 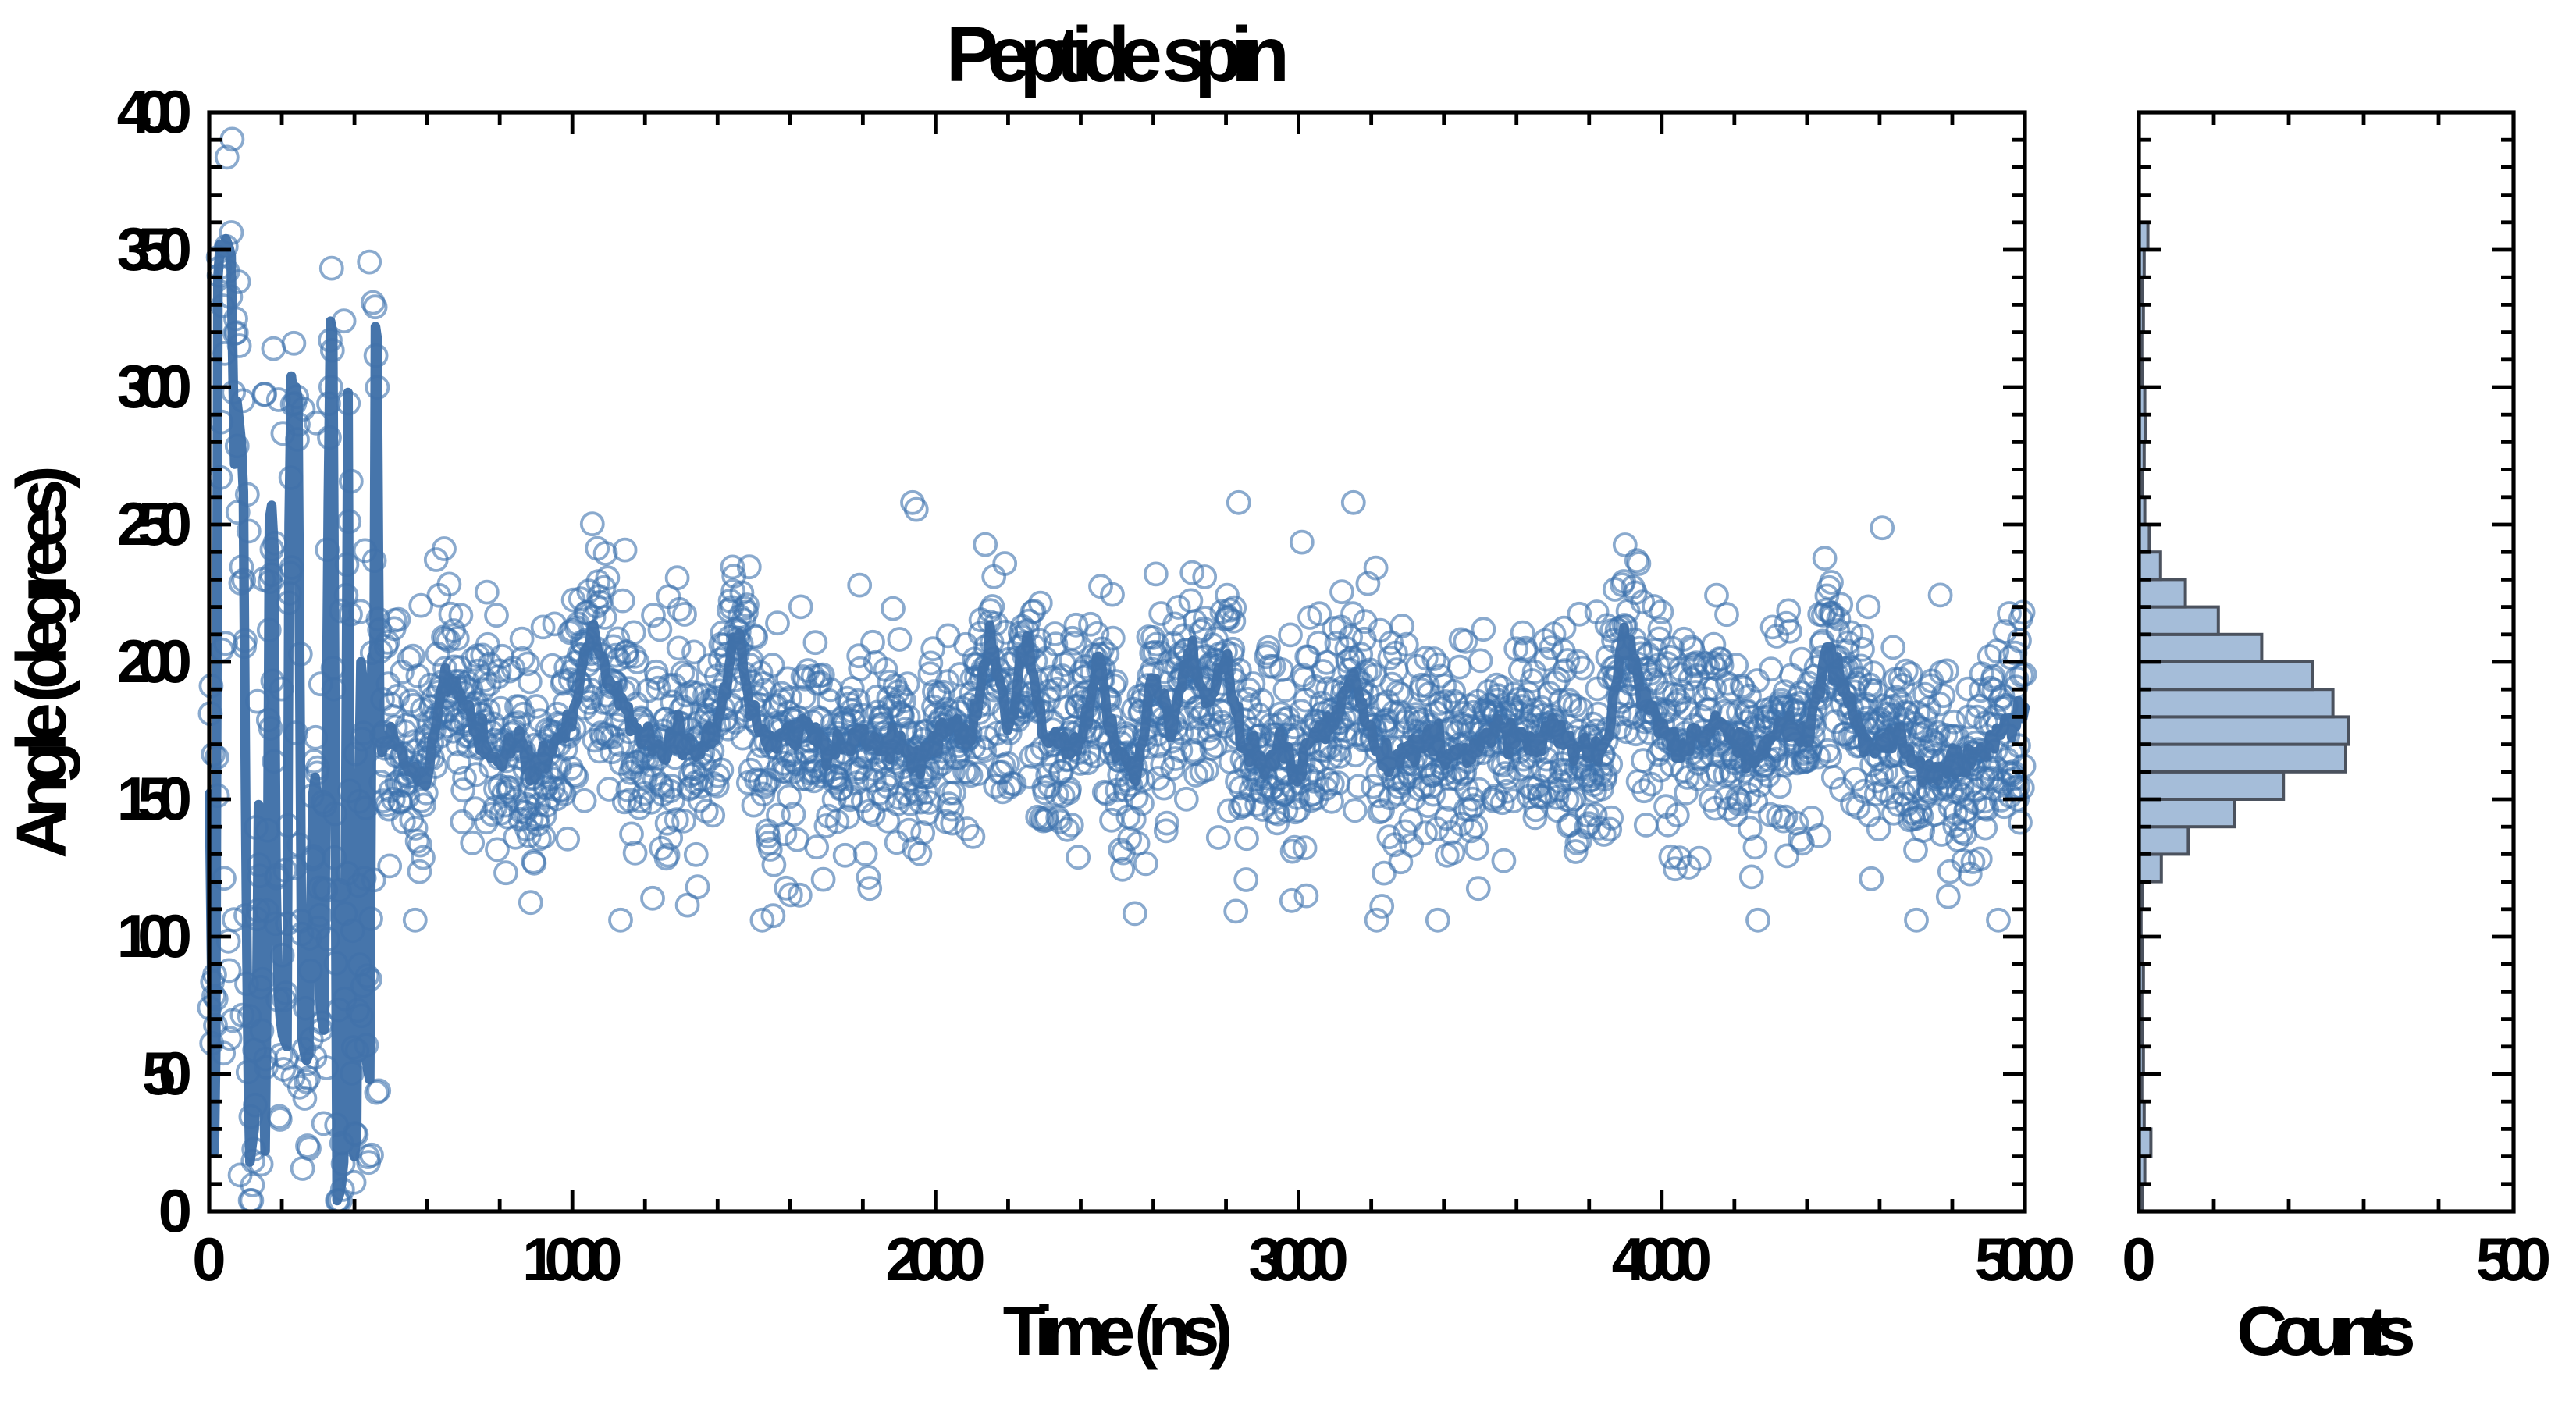 What do you see at coordinates (154, 111) in the screenshot?
I see `y-tick-label: 400` at bounding box center [154, 111].